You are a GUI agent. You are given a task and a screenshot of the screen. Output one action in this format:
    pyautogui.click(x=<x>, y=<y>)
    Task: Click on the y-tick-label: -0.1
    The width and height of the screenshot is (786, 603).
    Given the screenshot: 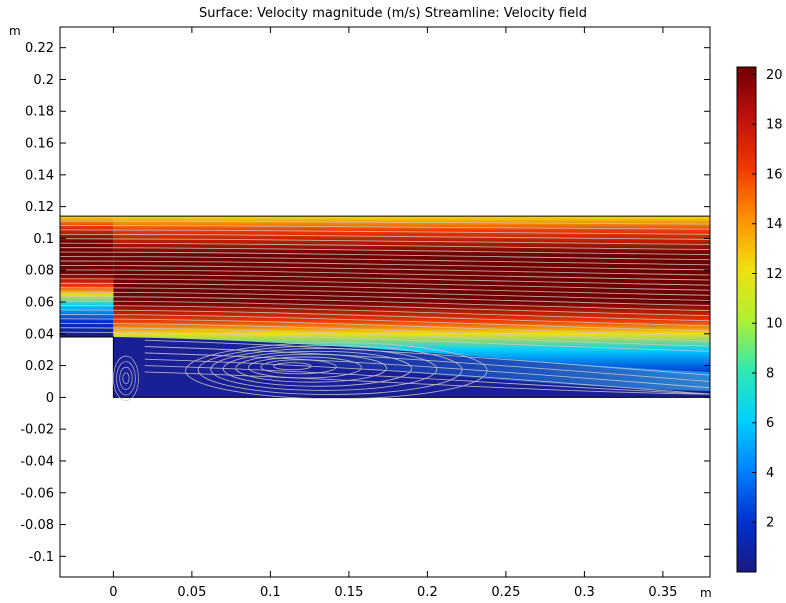 What is the action you would take?
    pyautogui.click(x=41, y=557)
    